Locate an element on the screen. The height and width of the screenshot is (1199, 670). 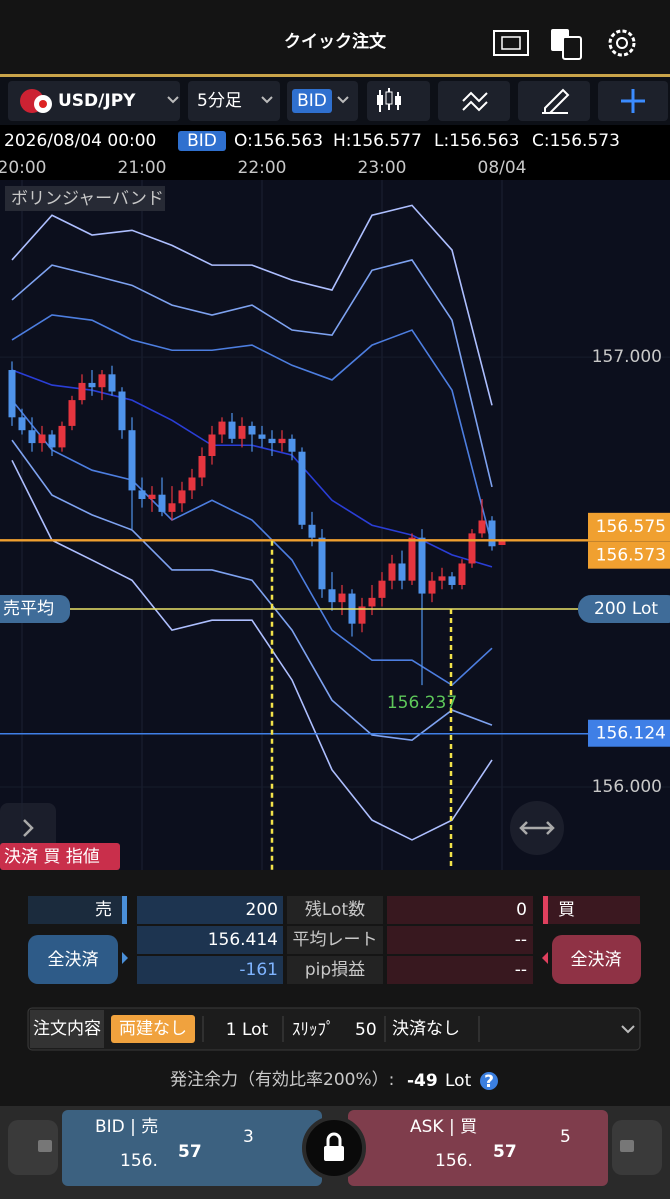
settings-label: 注文内容 is located at coordinates (67, 1029).